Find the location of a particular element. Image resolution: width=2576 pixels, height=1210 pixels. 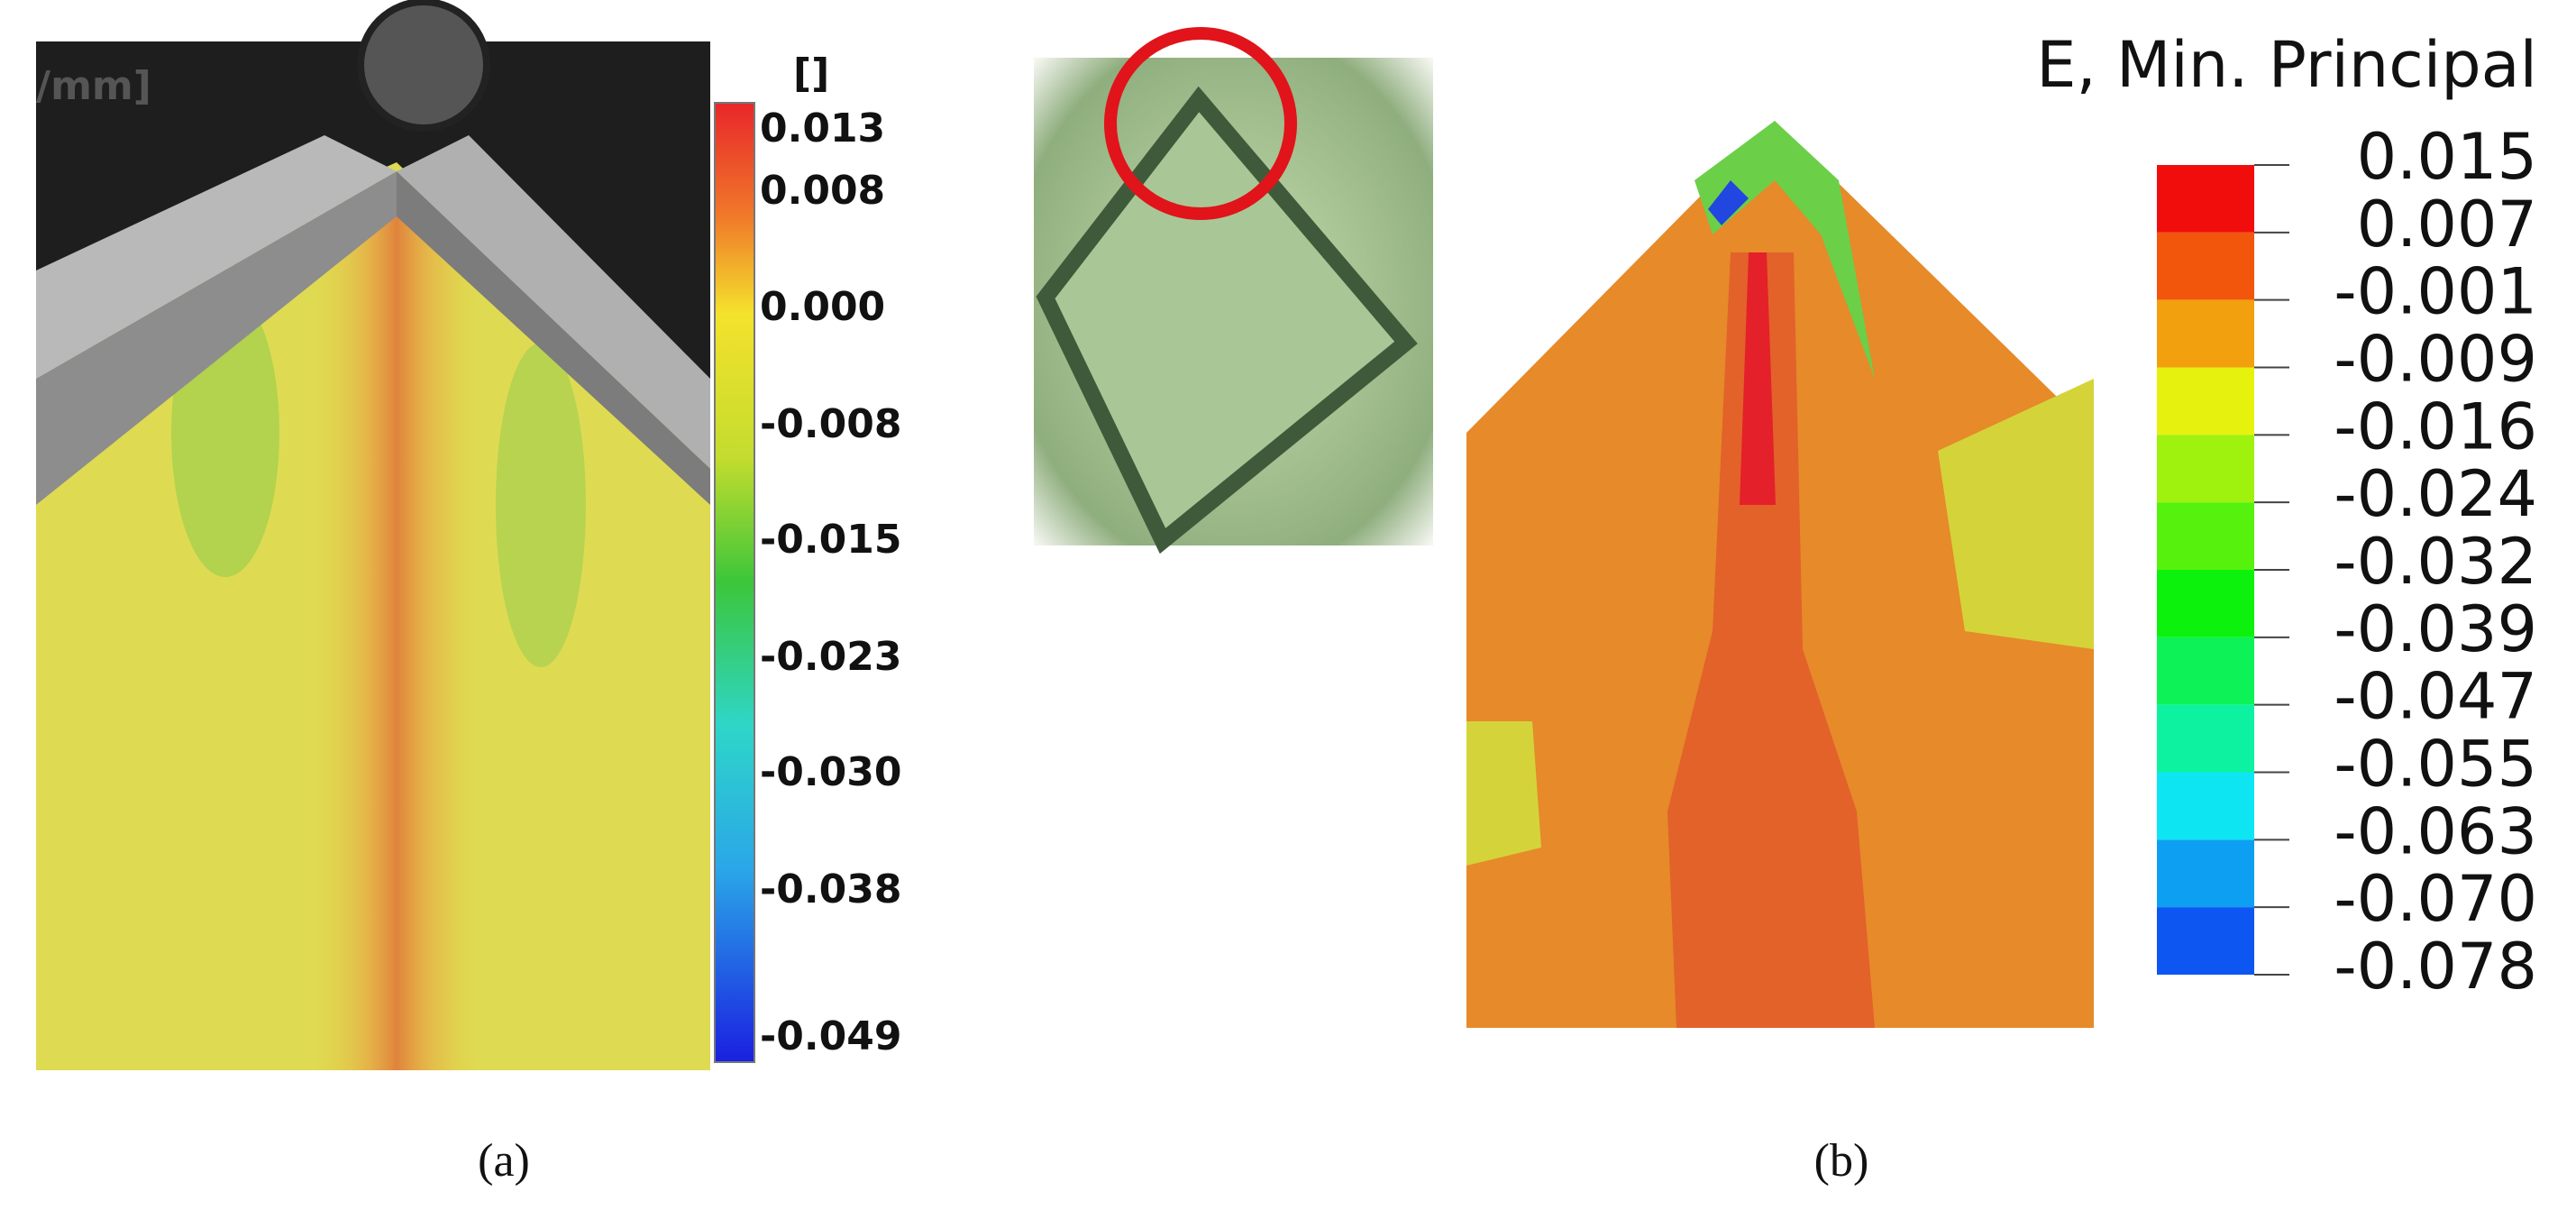

legend-label: 0.015 is located at coordinates (2447, 157).